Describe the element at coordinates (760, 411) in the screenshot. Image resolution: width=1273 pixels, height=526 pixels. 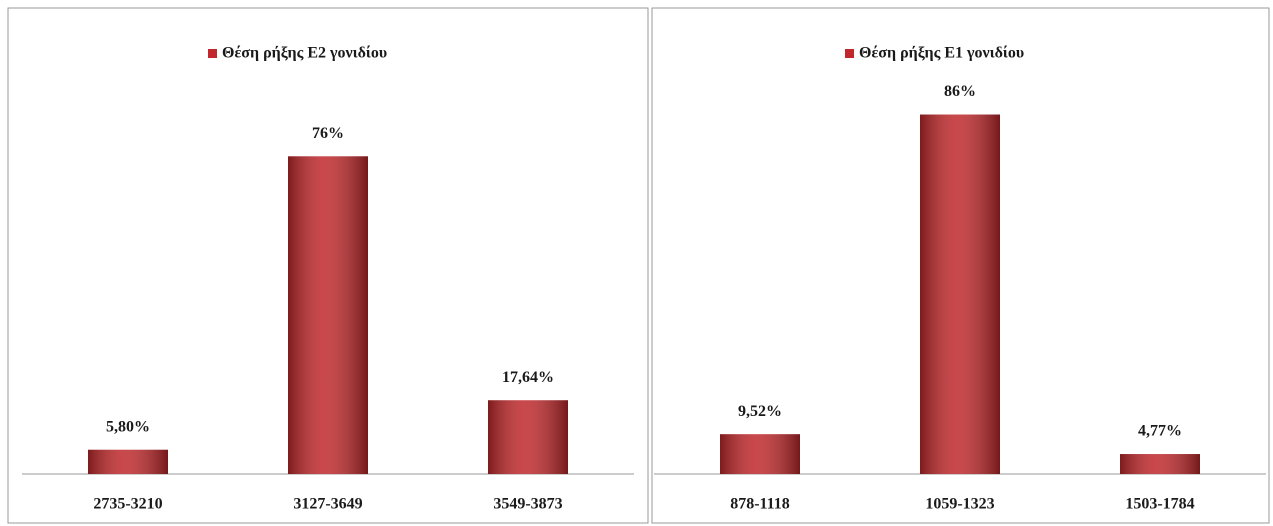
I see `data-label: 9,52%` at that location.